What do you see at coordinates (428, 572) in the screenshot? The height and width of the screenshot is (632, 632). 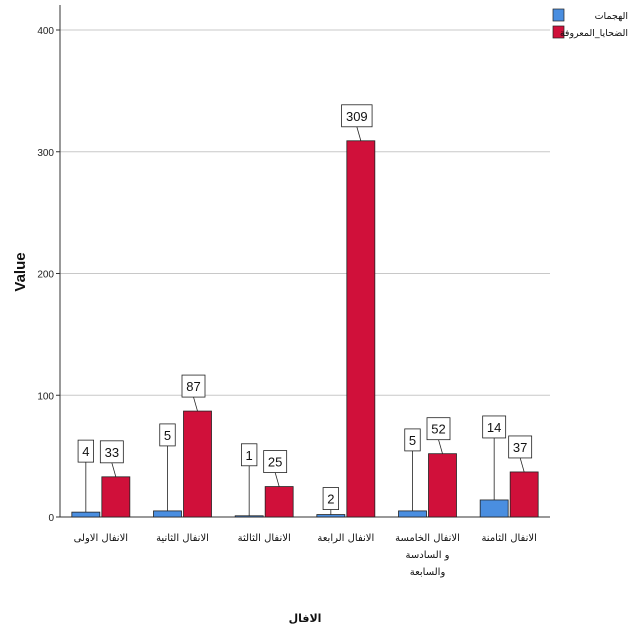 I see `x-tick-label: والسابعة` at bounding box center [428, 572].